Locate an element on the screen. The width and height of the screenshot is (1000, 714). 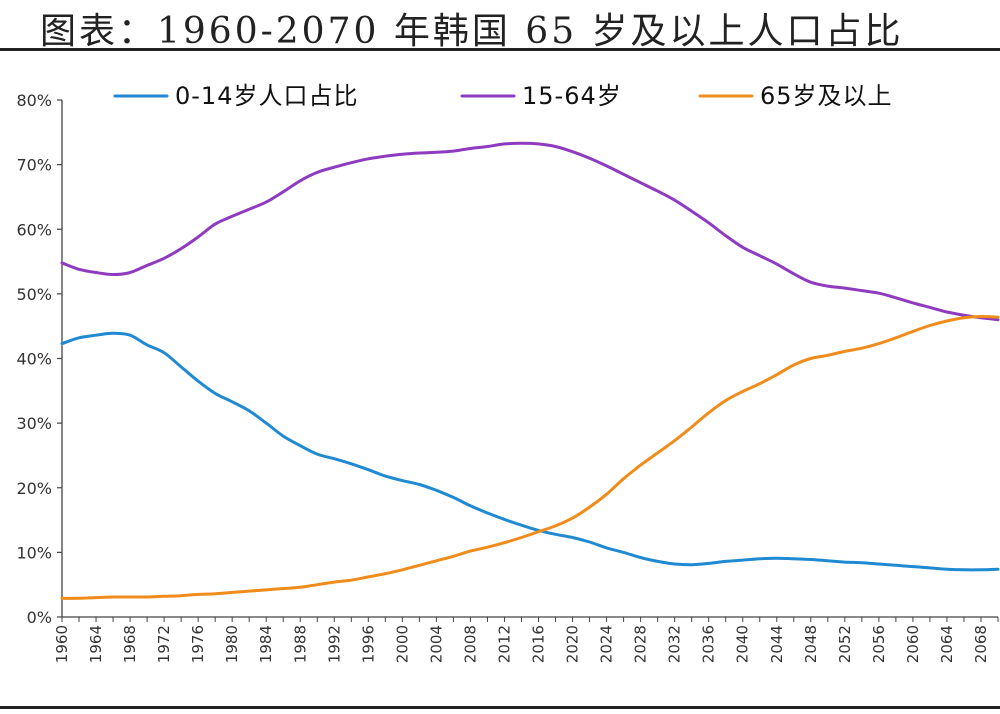
x-tick-label: 2068 is located at coordinates (981, 644).